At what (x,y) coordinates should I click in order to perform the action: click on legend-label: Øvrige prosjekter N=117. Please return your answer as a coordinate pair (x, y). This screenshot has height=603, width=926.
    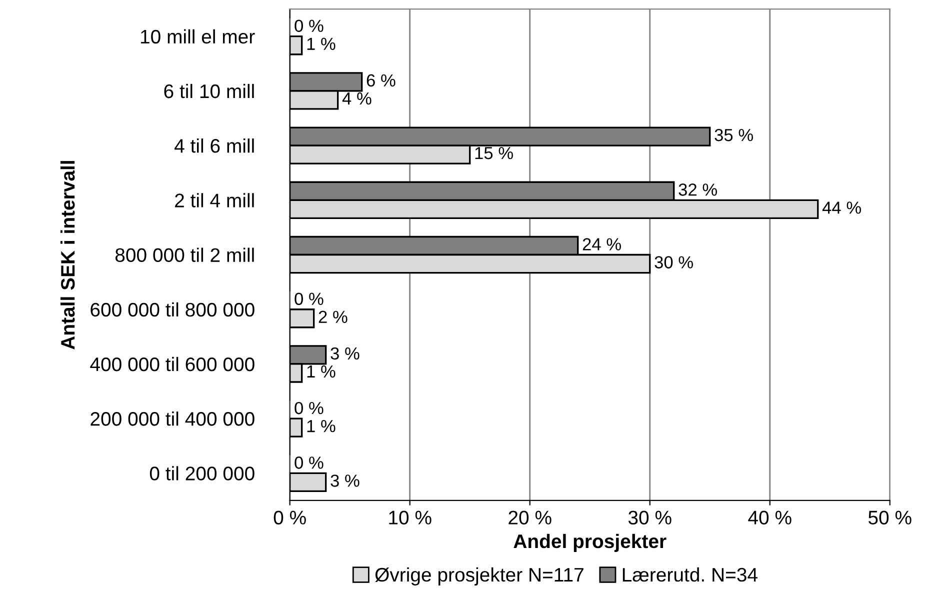
    Looking at the image, I should click on (479, 576).